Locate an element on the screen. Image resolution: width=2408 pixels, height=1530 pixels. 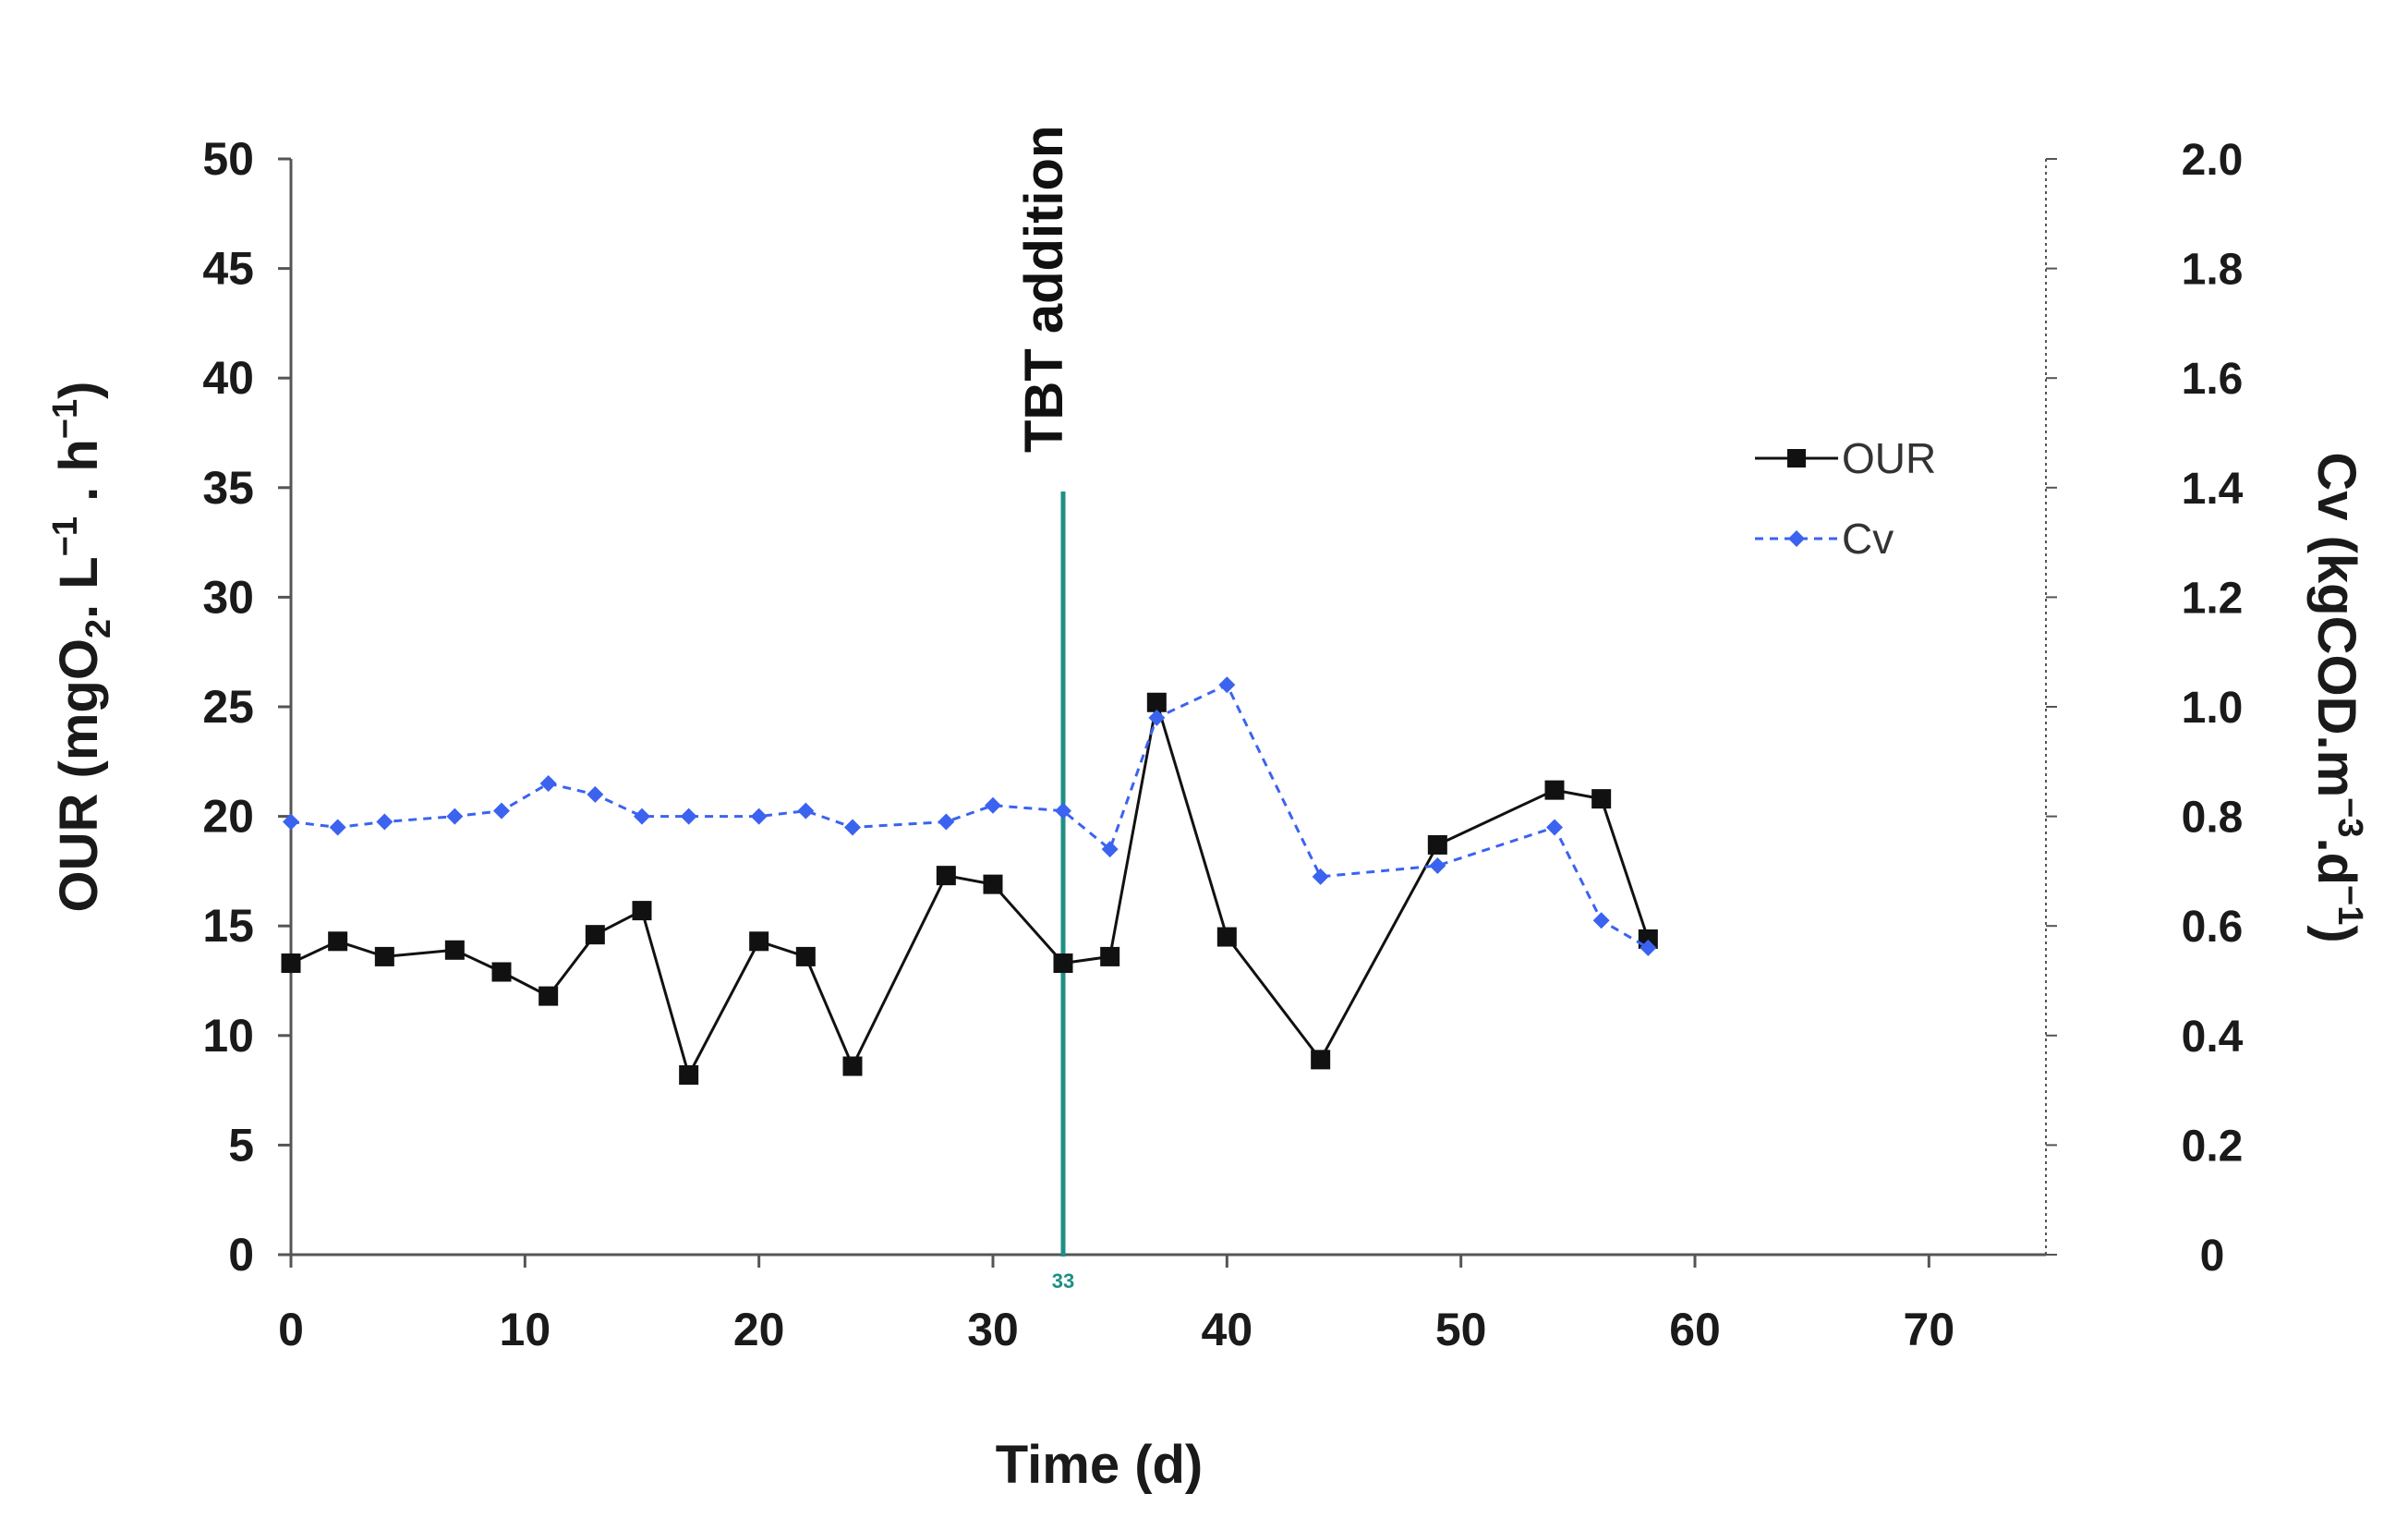
series-cv is located at coordinates (970, 816).